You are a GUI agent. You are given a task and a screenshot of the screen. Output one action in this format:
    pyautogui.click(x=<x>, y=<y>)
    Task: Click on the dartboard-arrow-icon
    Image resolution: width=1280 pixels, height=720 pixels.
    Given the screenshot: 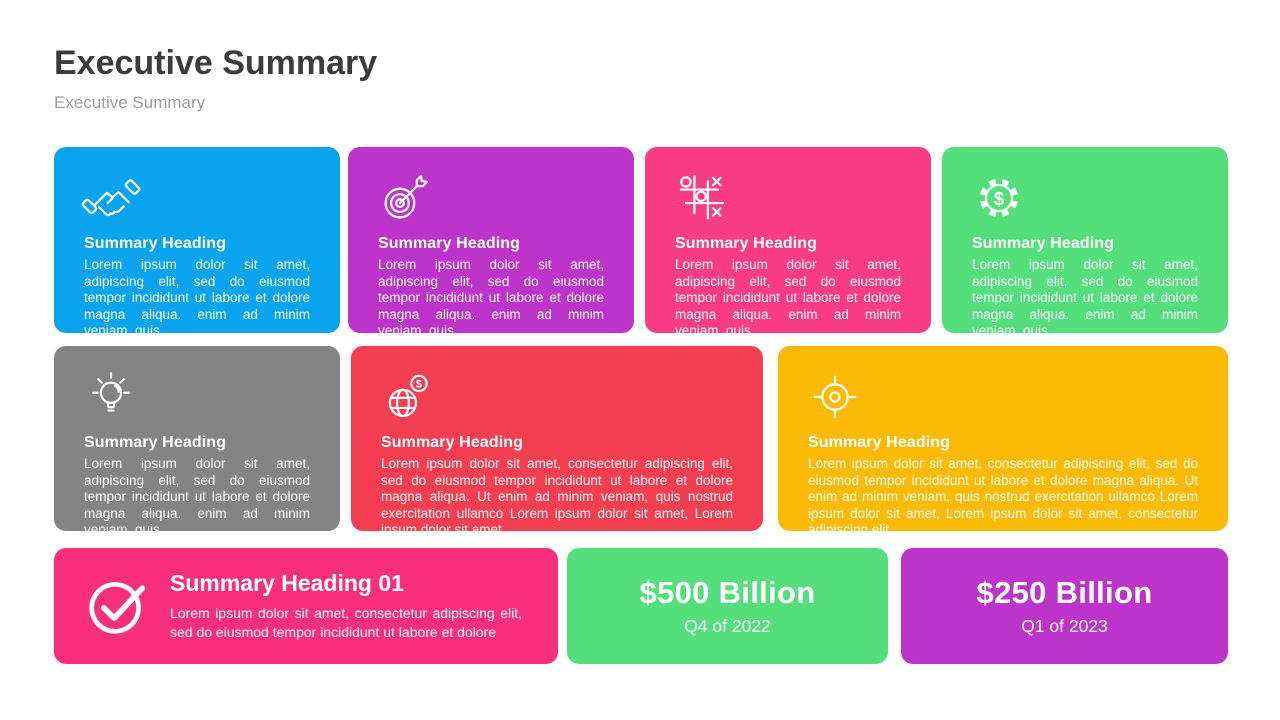 What is the action you would take?
    pyautogui.click(x=406, y=196)
    